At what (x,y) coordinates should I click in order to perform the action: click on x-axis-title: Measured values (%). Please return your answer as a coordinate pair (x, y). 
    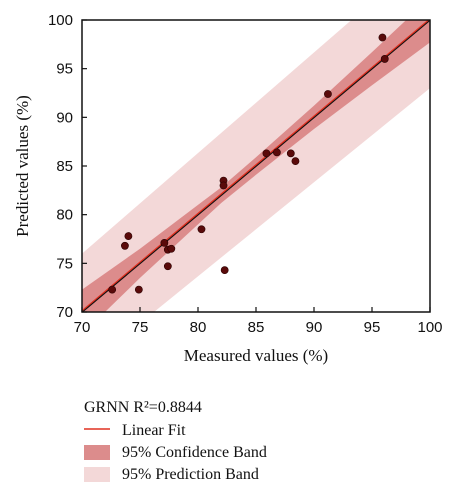
    Looking at the image, I should click on (256, 355).